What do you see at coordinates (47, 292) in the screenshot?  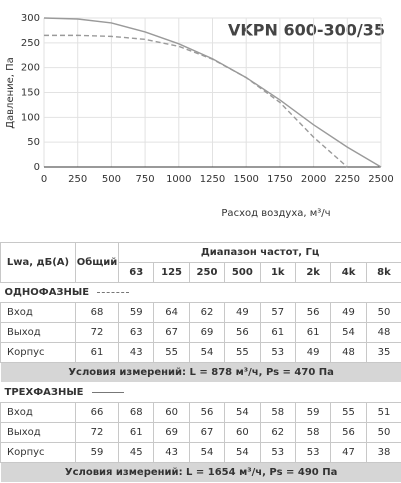 I see `section-title: ОДНОФАЗНЫЕ` at bounding box center [47, 292].